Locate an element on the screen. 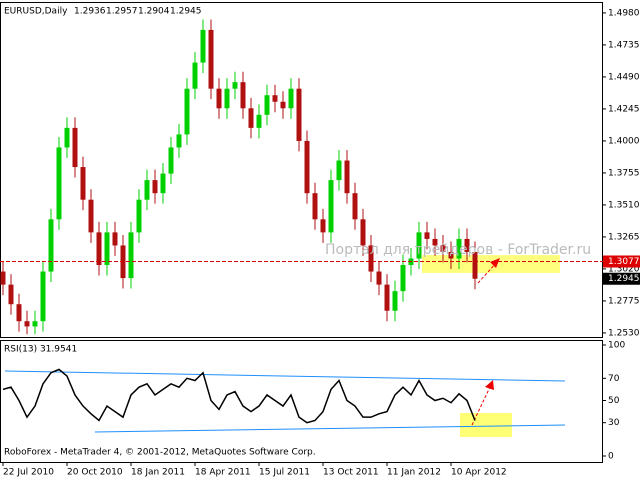  chart-title: EURUSD,Daily is located at coordinates (36, 12).